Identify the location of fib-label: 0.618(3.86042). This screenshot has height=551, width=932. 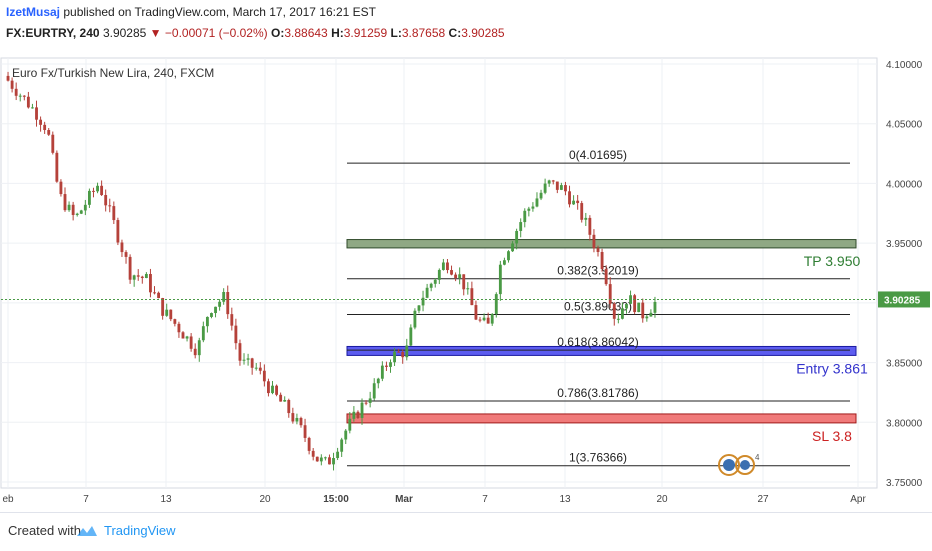
(597, 342).